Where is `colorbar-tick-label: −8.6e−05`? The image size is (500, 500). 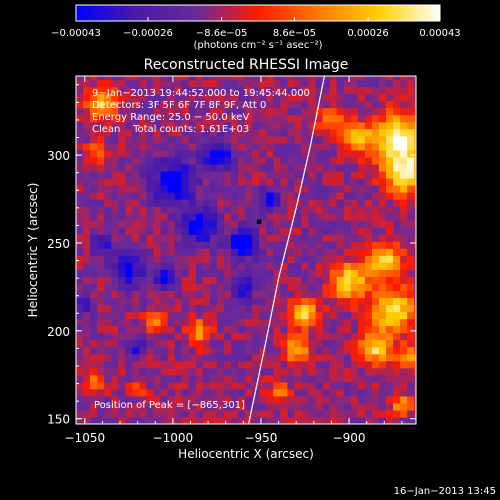 colorbar-tick-label: −8.6e−05 is located at coordinates (222, 33).